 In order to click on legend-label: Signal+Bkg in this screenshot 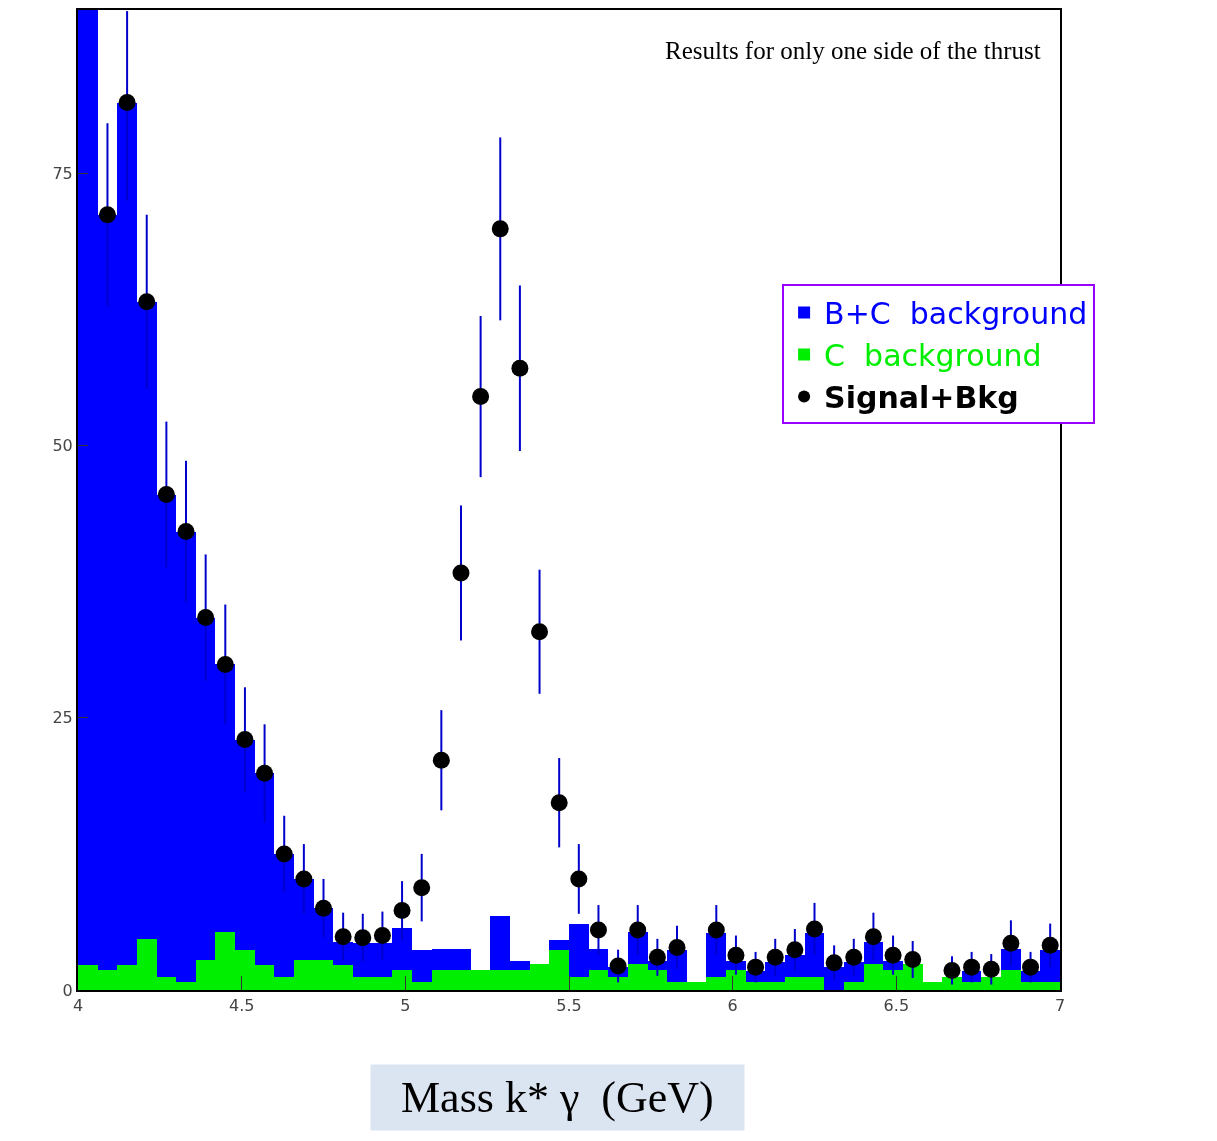, I will do `click(921, 398)`.